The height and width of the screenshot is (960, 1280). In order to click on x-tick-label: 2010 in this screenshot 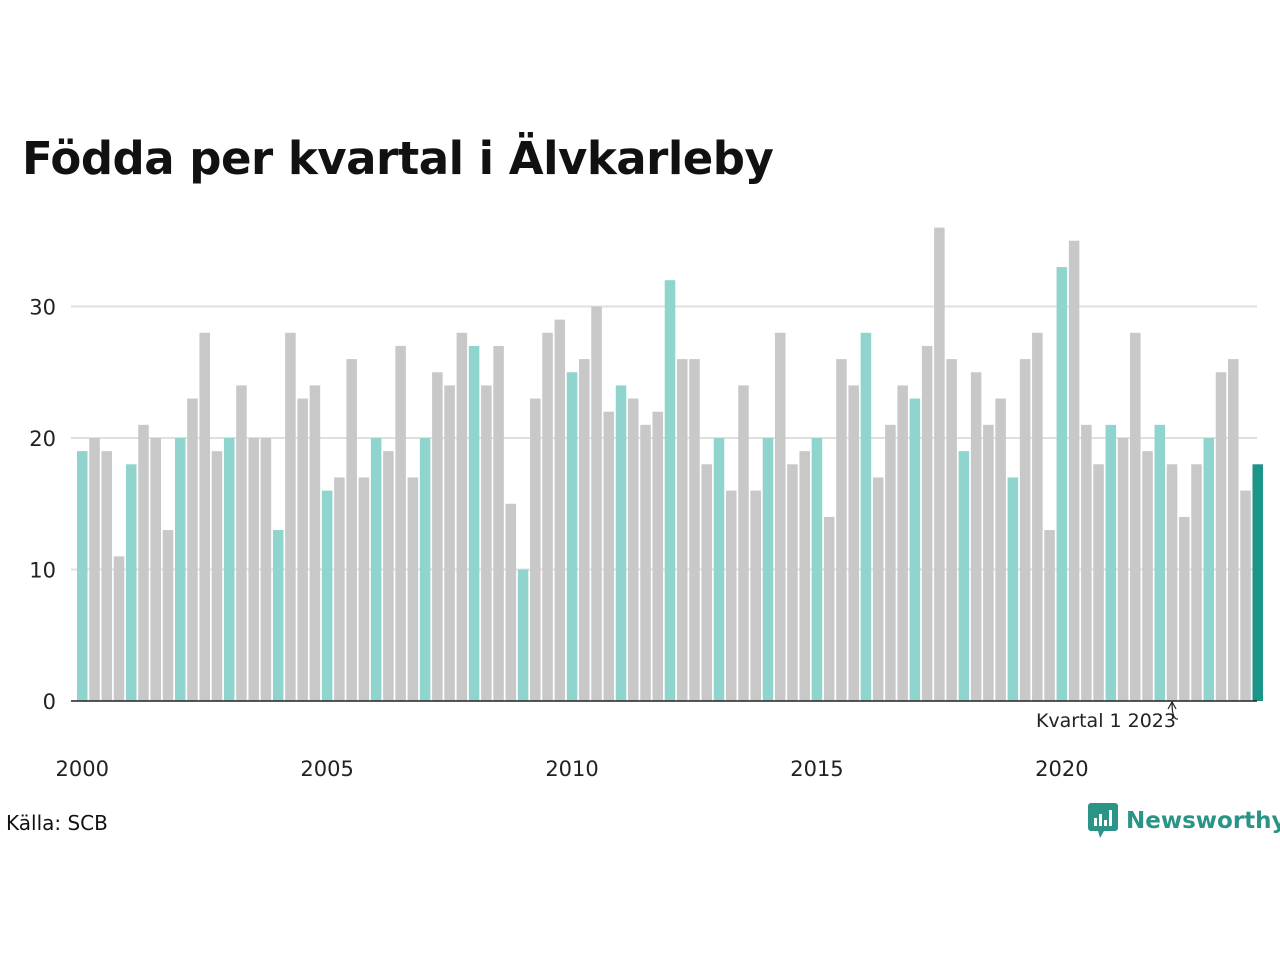, I will do `click(571, 769)`.